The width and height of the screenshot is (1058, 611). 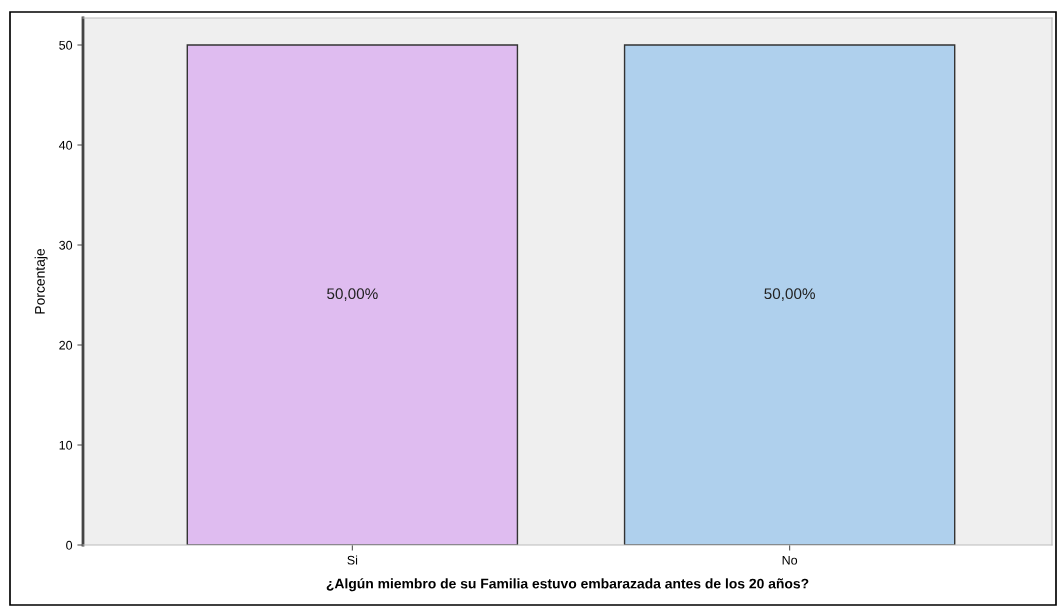 What do you see at coordinates (66, 345) in the screenshot?
I see `y-tick-label: 20` at bounding box center [66, 345].